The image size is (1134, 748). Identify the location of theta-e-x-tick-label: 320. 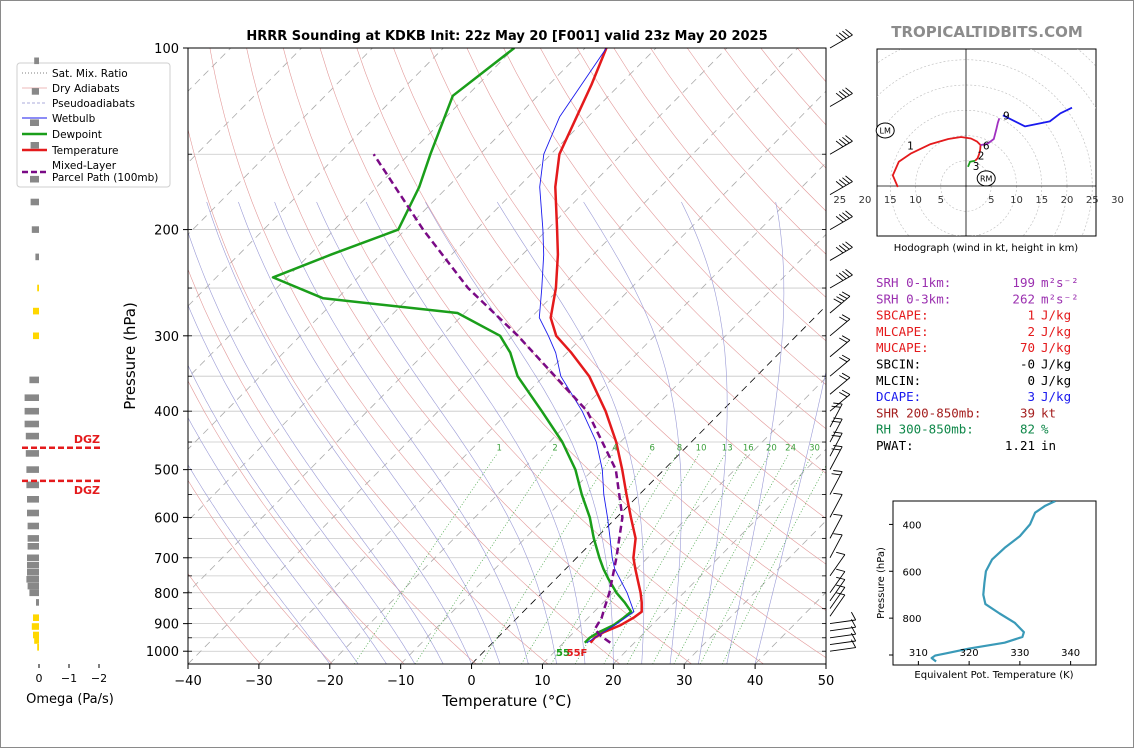
(969, 653).